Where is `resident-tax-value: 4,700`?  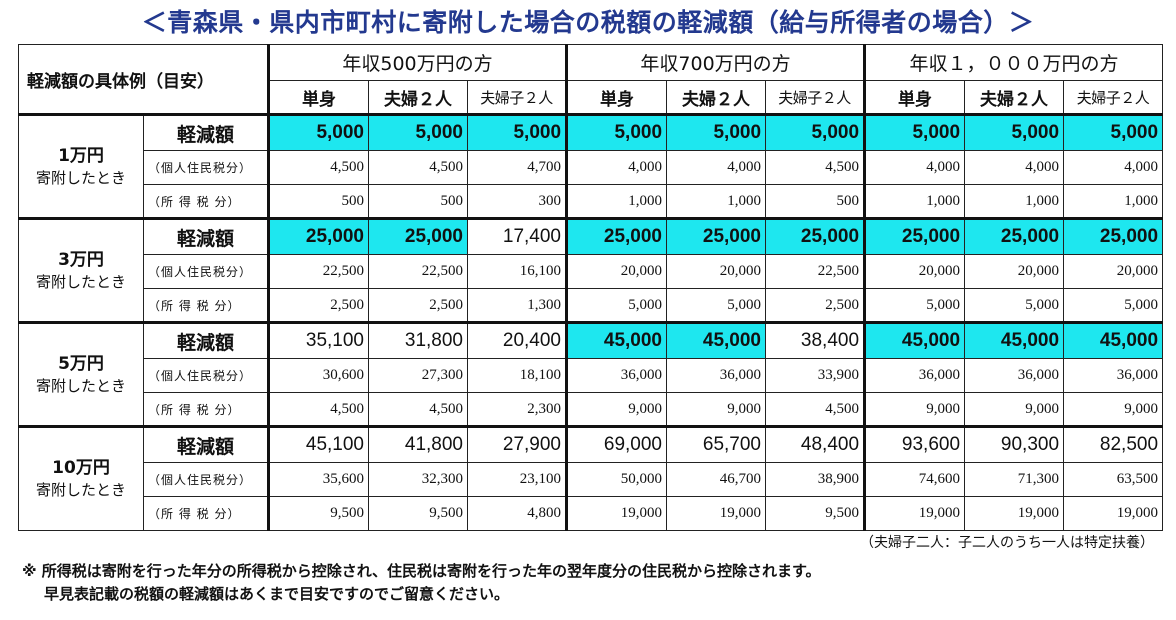 resident-tax-value: 4,700 is located at coordinates (517, 167).